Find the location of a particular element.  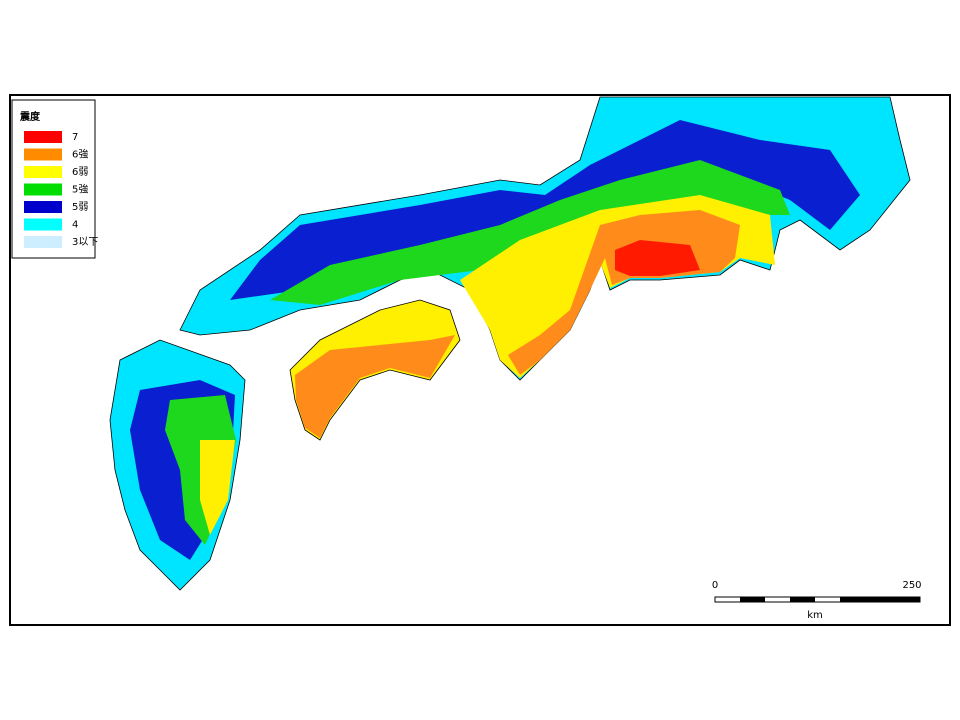

scale-bar: 0 250 km is located at coordinates (817, 600).